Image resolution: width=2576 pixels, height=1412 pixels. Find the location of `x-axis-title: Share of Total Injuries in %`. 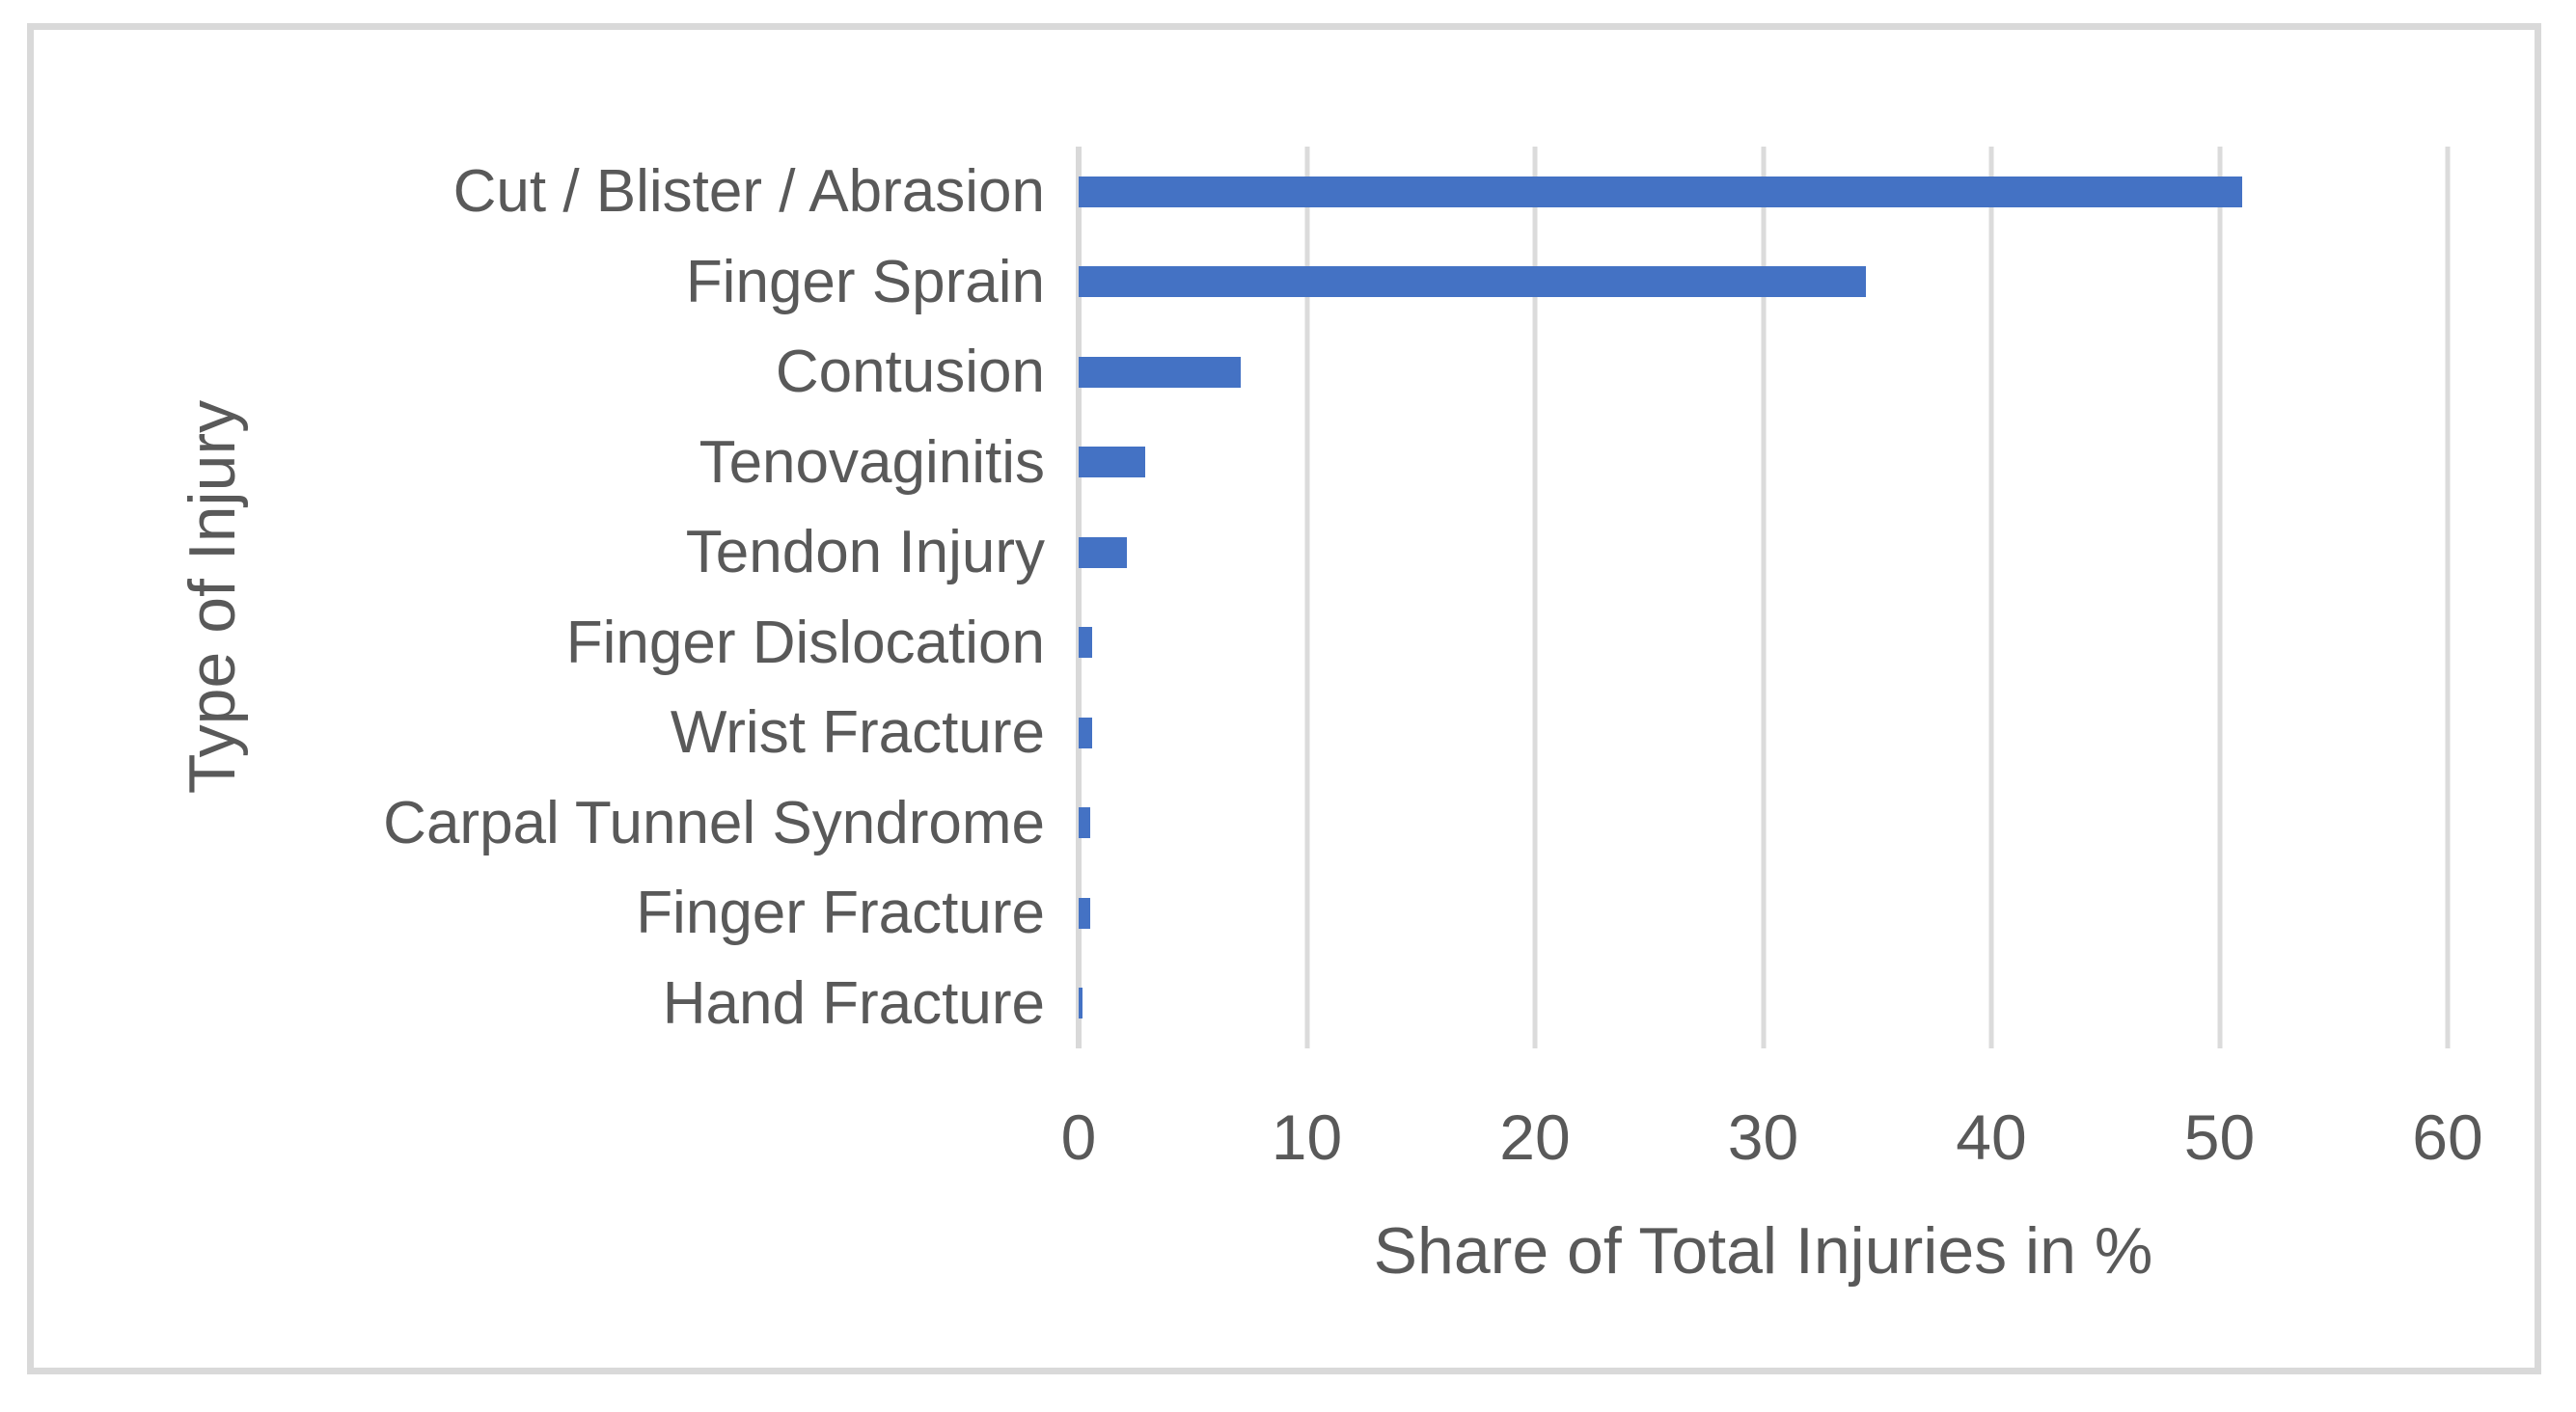

x-axis-title: Share of Total Injuries in % is located at coordinates (1763, 1251).